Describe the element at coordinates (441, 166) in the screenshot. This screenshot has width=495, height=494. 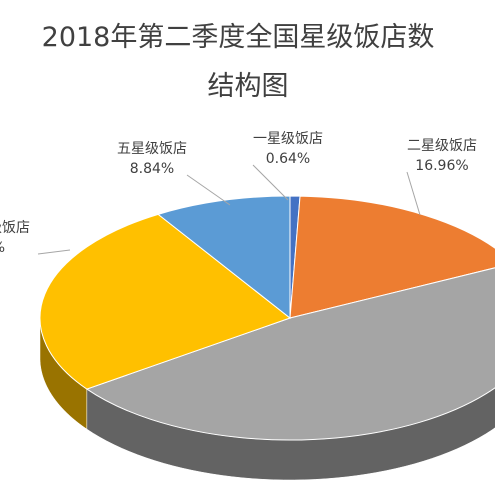
I see `value-label: 16.96%` at that location.